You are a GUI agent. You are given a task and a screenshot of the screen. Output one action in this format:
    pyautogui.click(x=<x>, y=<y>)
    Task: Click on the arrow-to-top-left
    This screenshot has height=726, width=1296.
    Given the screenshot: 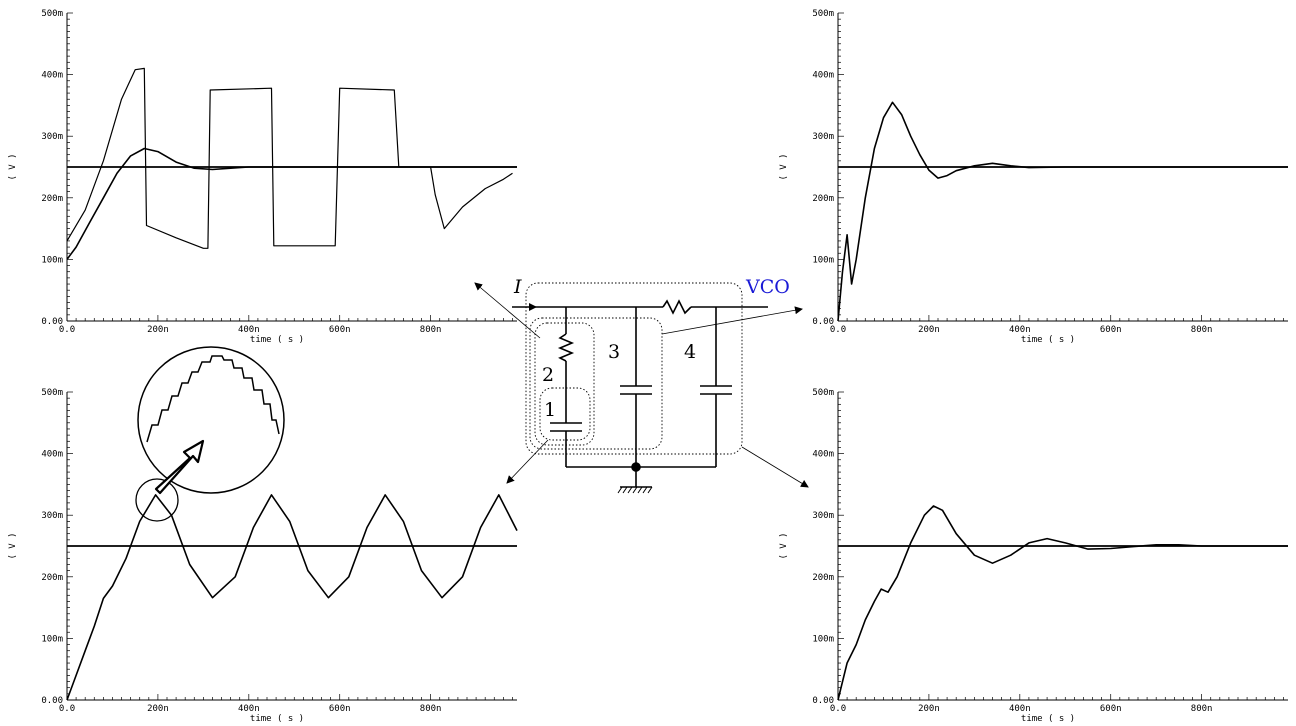 What is the action you would take?
    pyautogui.click(x=507, y=310)
    